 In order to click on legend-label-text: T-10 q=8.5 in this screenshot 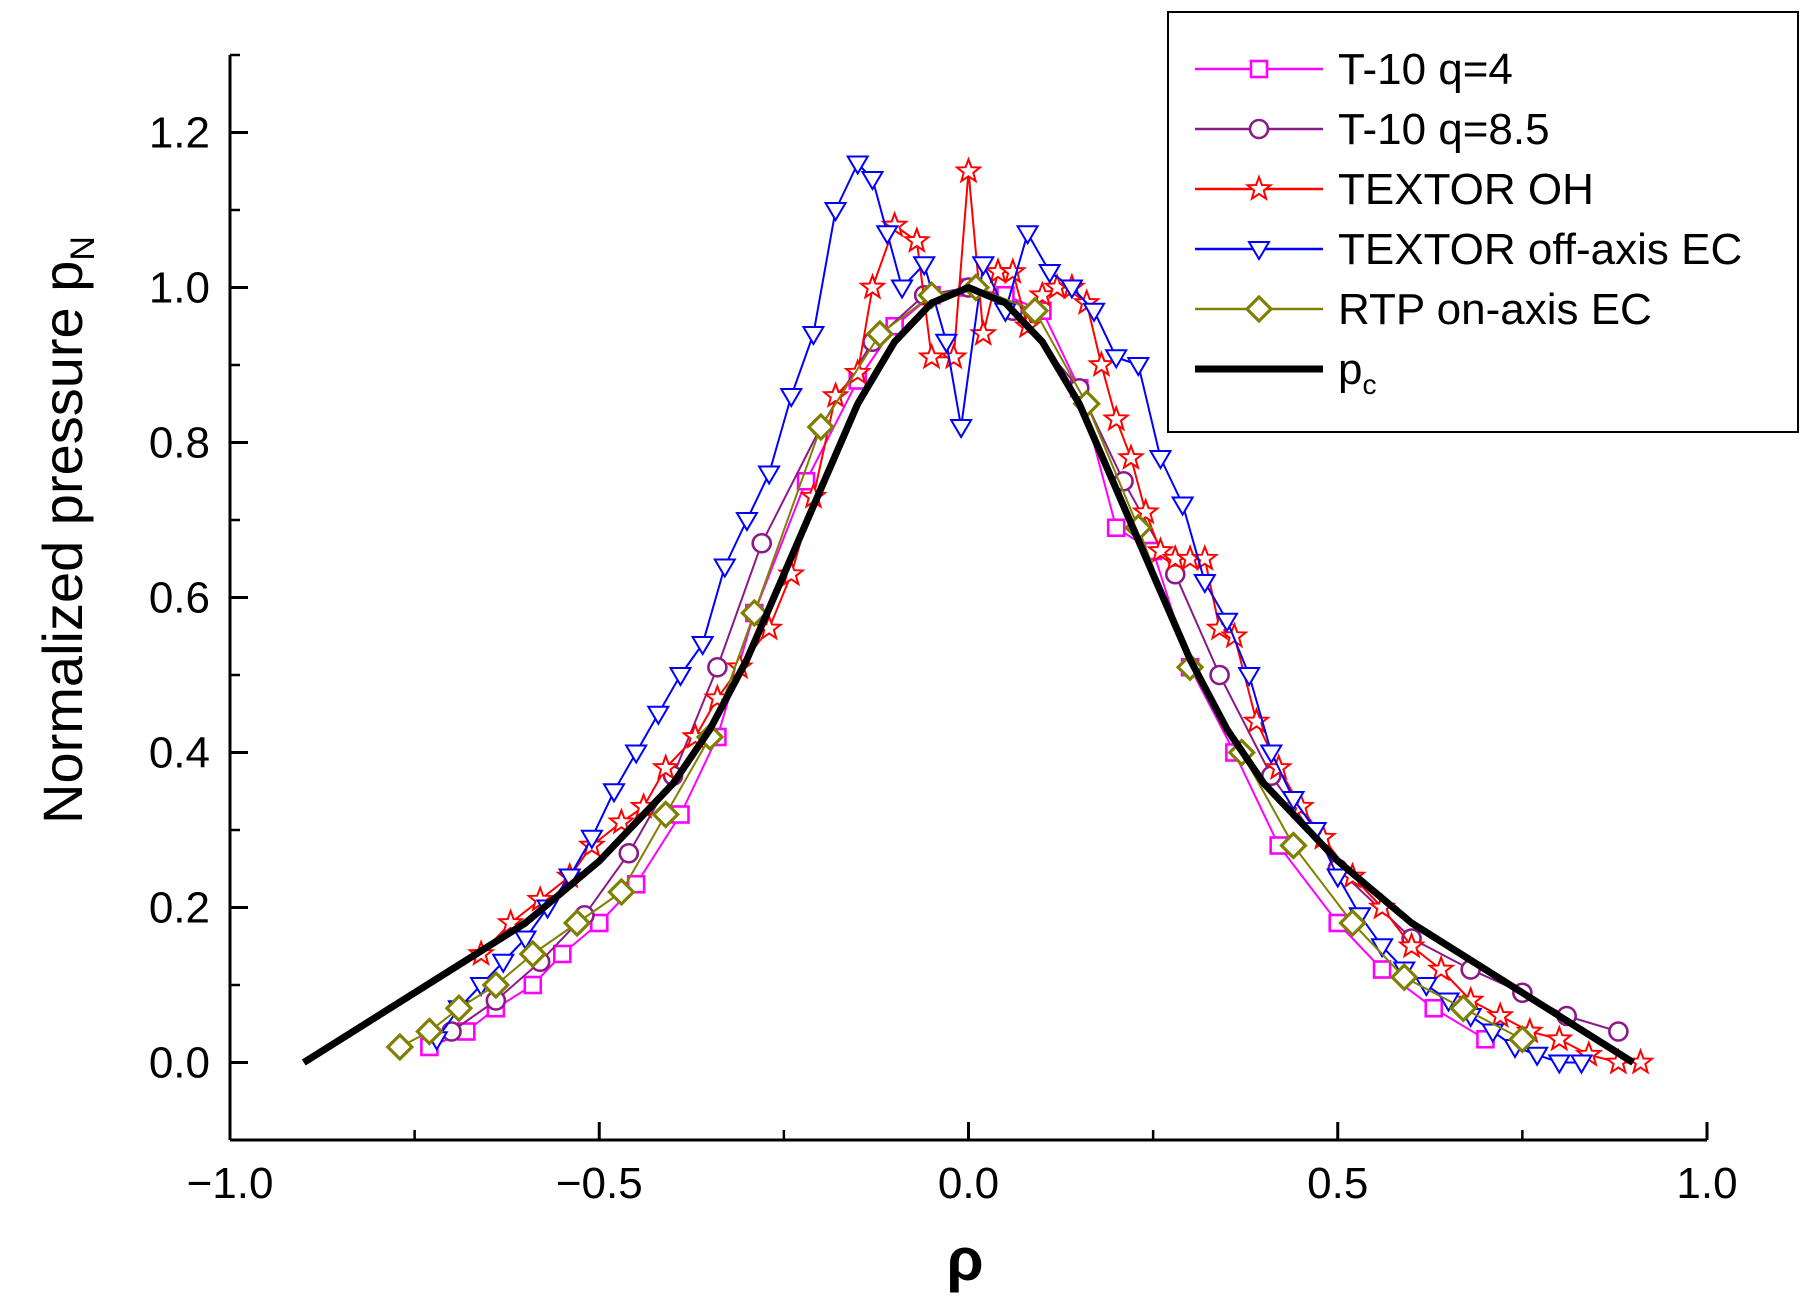, I will do `click(1444, 129)`.